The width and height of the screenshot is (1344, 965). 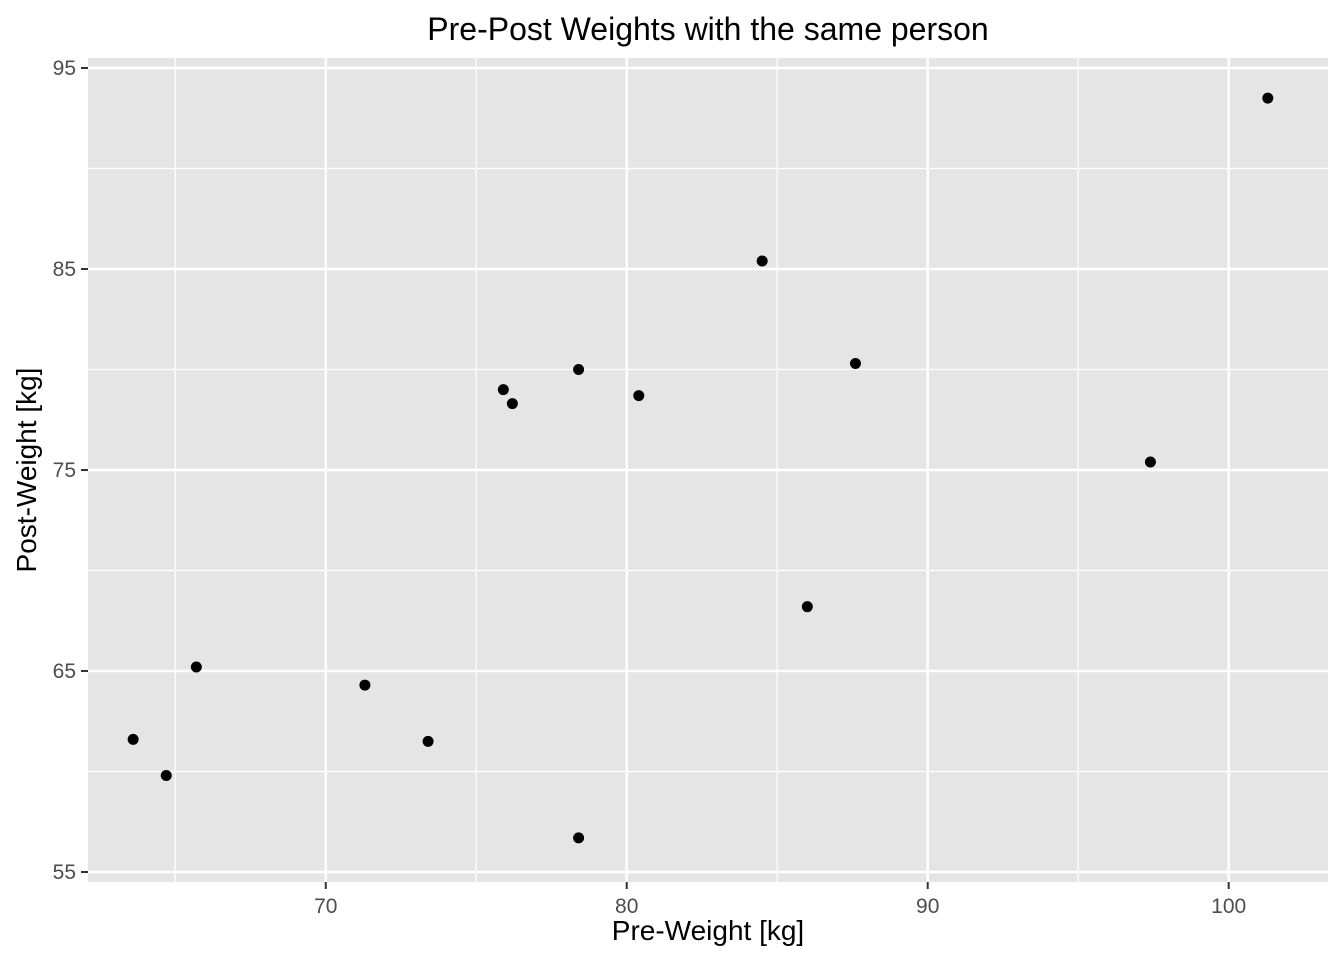 What do you see at coordinates (64, 68) in the screenshot?
I see `y-tick-label: 95` at bounding box center [64, 68].